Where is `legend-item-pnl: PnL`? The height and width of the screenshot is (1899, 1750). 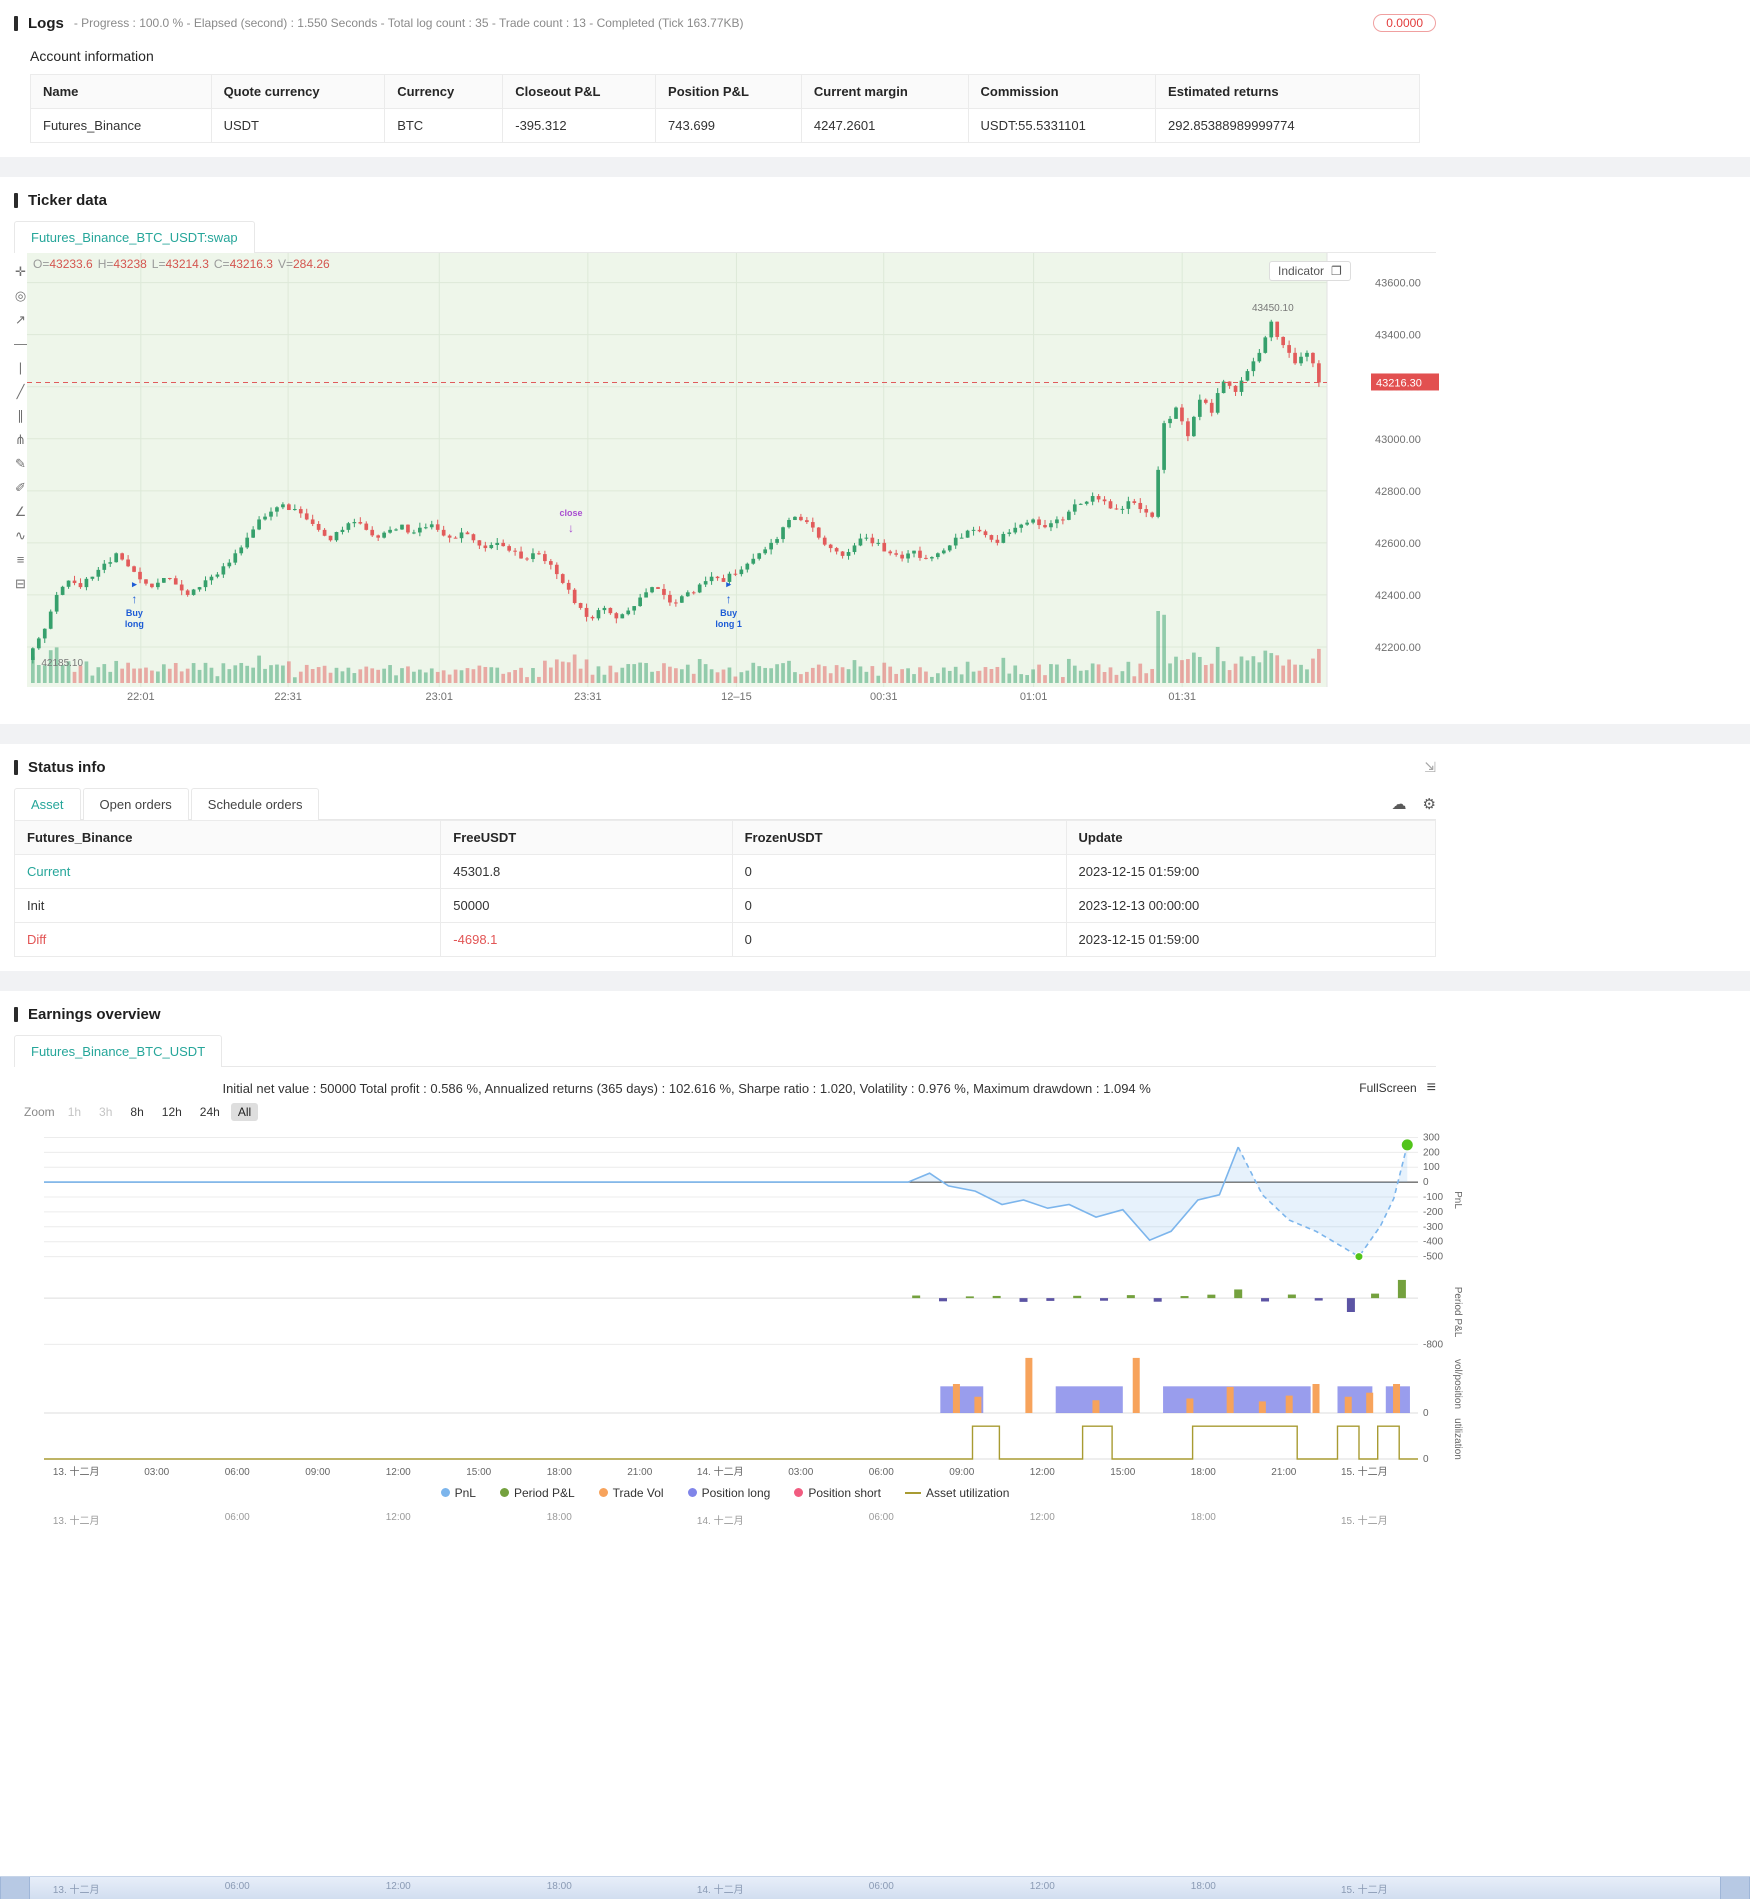
legend-item-pnl: PnL is located at coordinates (458, 1493).